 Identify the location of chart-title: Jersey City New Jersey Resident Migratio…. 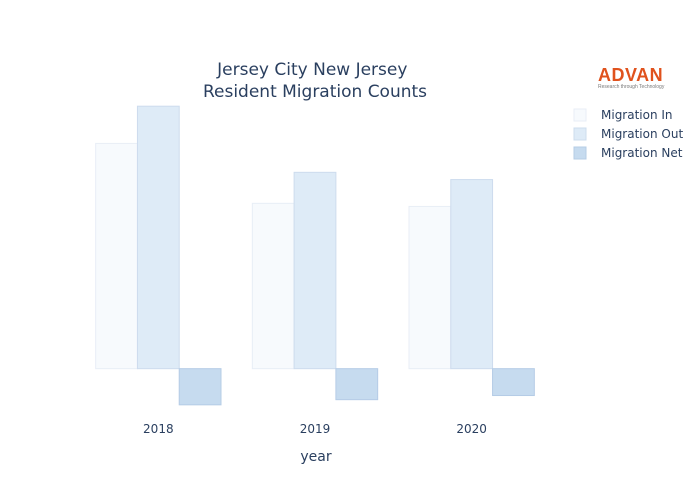
(315, 81).